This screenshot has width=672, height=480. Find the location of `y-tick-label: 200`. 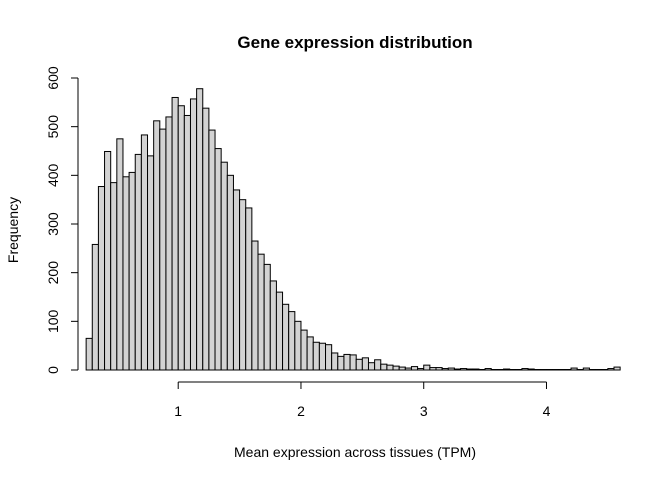

y-tick-label: 200 is located at coordinates (53, 273).